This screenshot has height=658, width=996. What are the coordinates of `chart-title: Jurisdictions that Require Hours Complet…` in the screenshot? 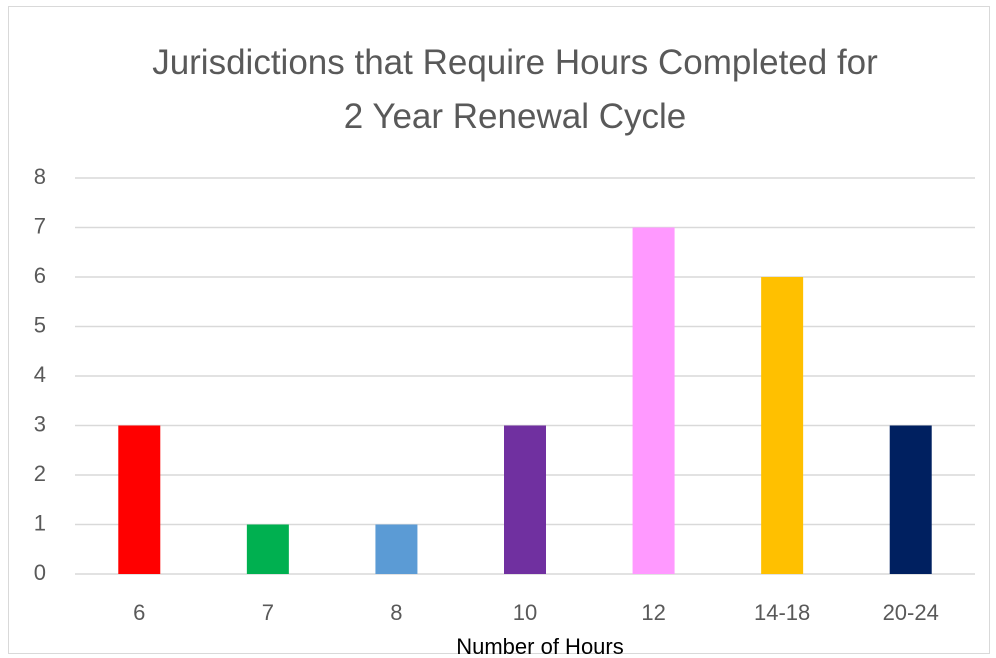 It's located at (515, 89).